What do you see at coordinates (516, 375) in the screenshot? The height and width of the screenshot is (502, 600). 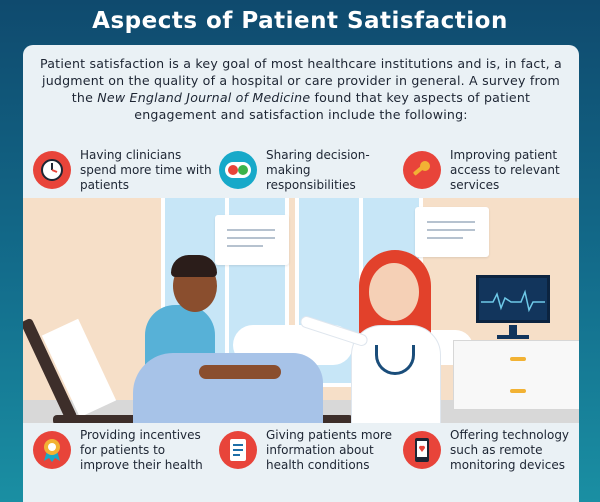 I see `bedside-cabinet` at bounding box center [516, 375].